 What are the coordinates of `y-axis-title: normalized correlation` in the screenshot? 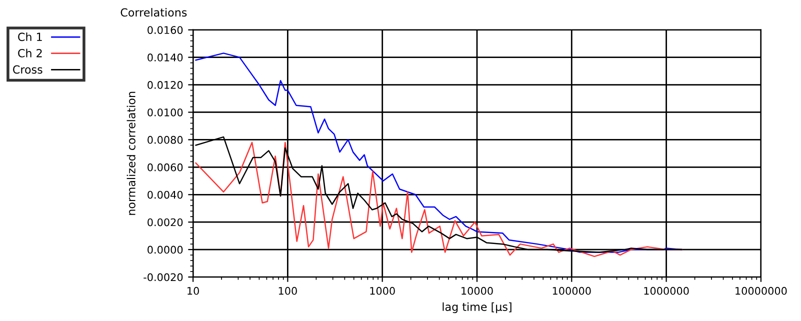 It's located at (131, 153).